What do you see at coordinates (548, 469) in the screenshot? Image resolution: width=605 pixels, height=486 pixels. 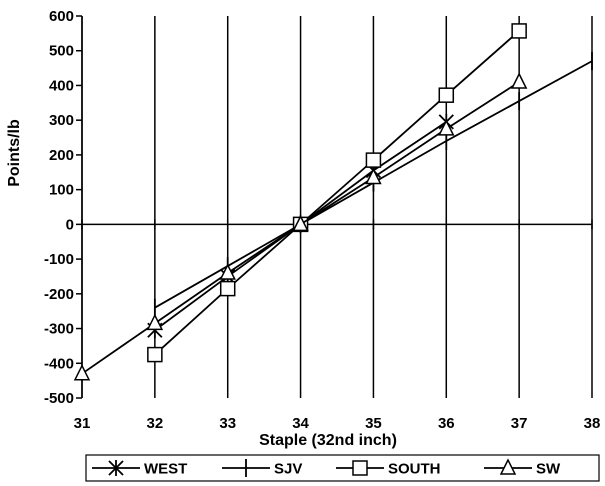 I see `legend-label: SW` at bounding box center [548, 469].